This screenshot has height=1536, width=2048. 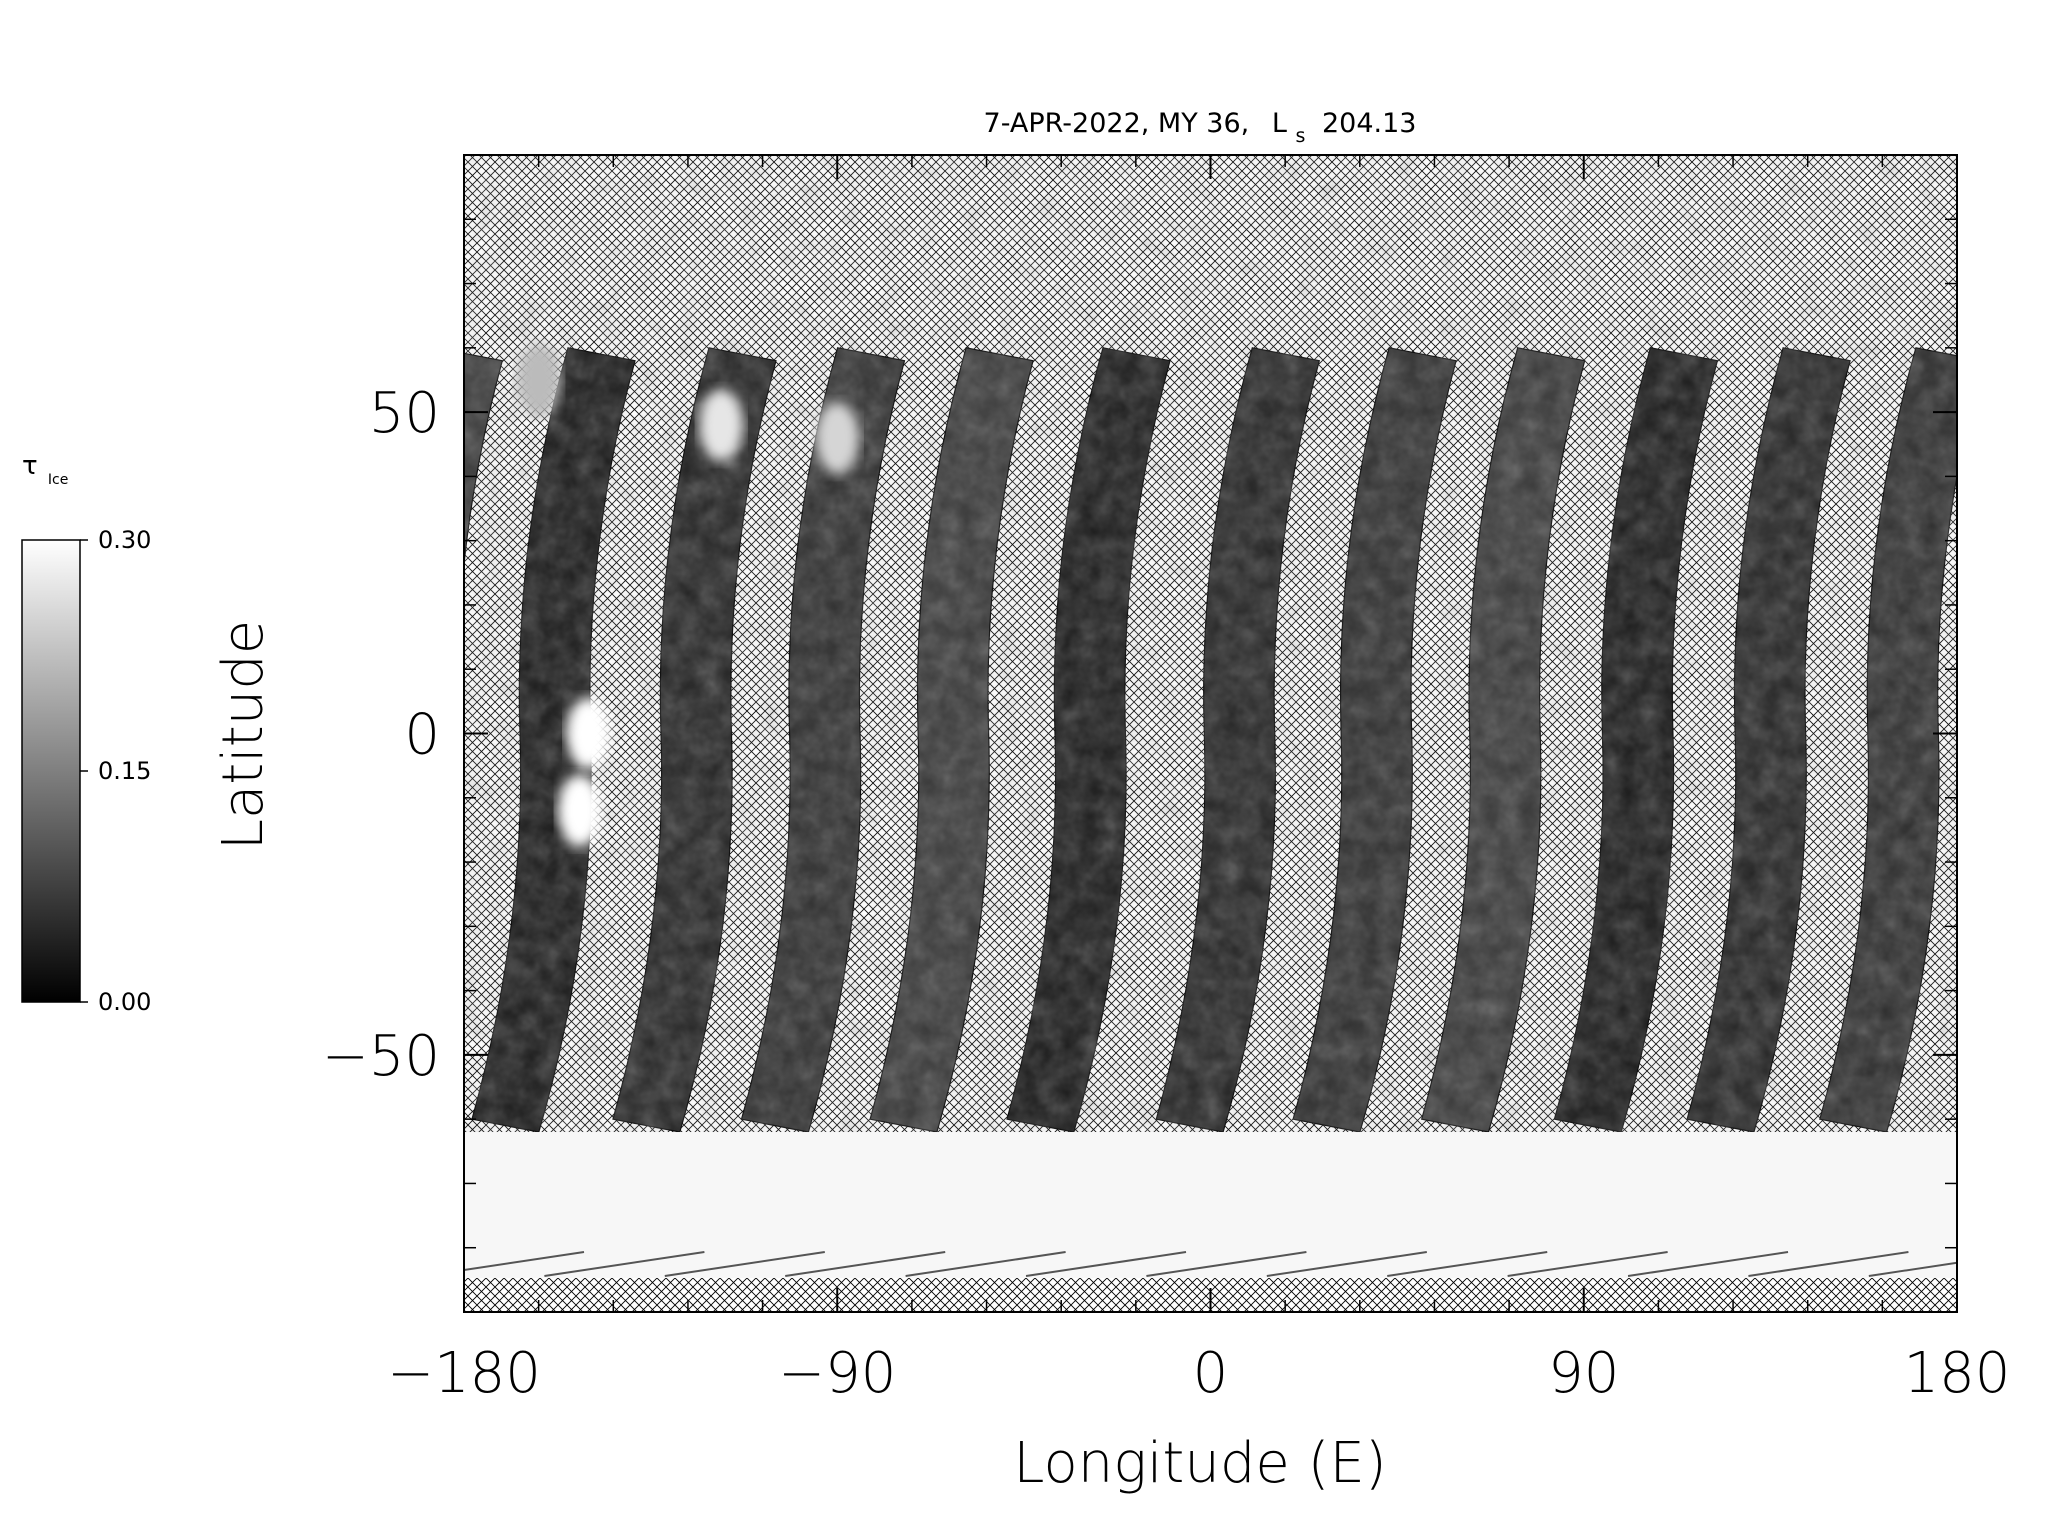 I want to click on polar-cap-fill, so click(x=1210, y=1205).